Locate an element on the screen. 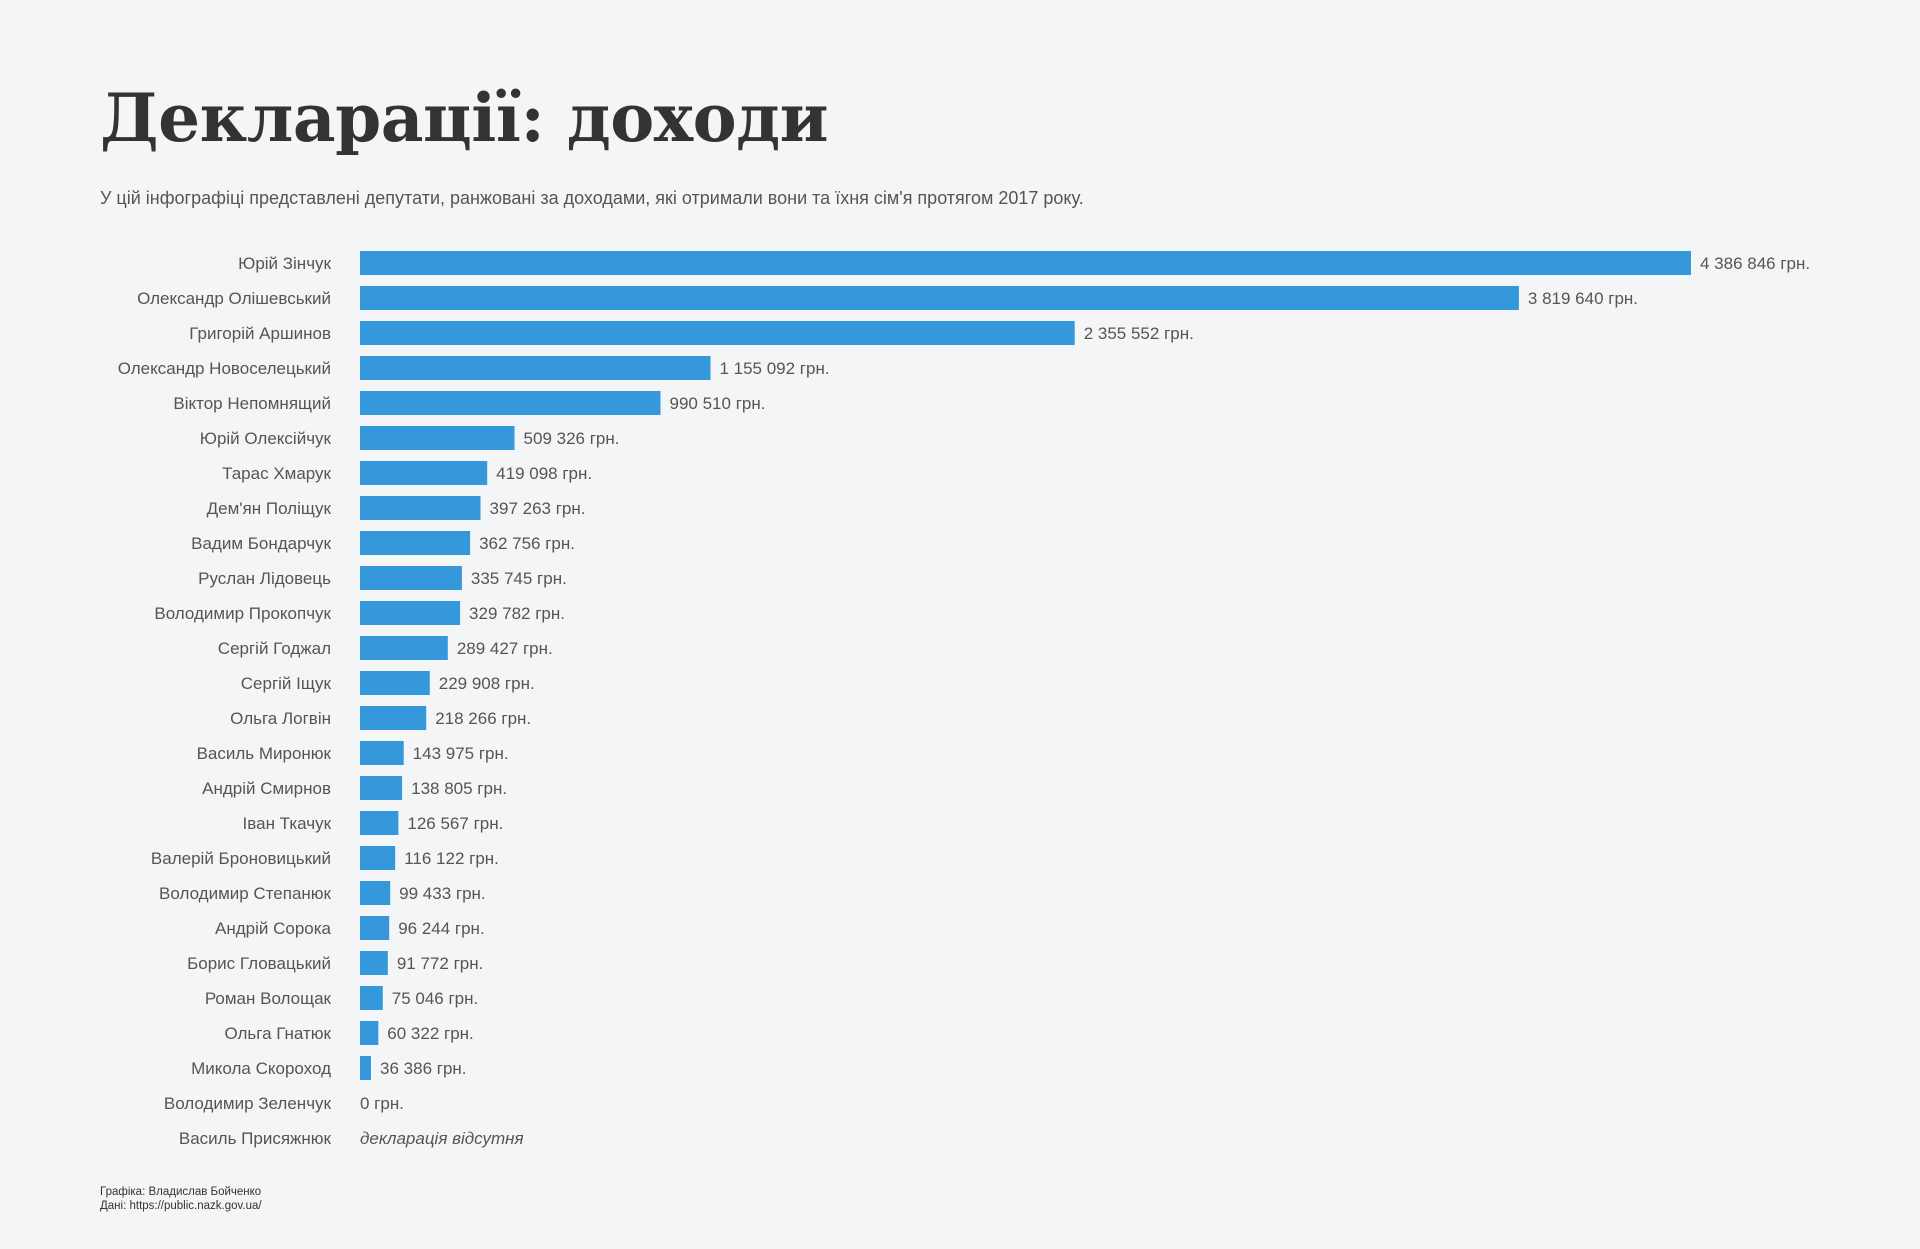 The height and width of the screenshot is (1249, 1920). value-label: 397 263 грн. is located at coordinates (538, 508).